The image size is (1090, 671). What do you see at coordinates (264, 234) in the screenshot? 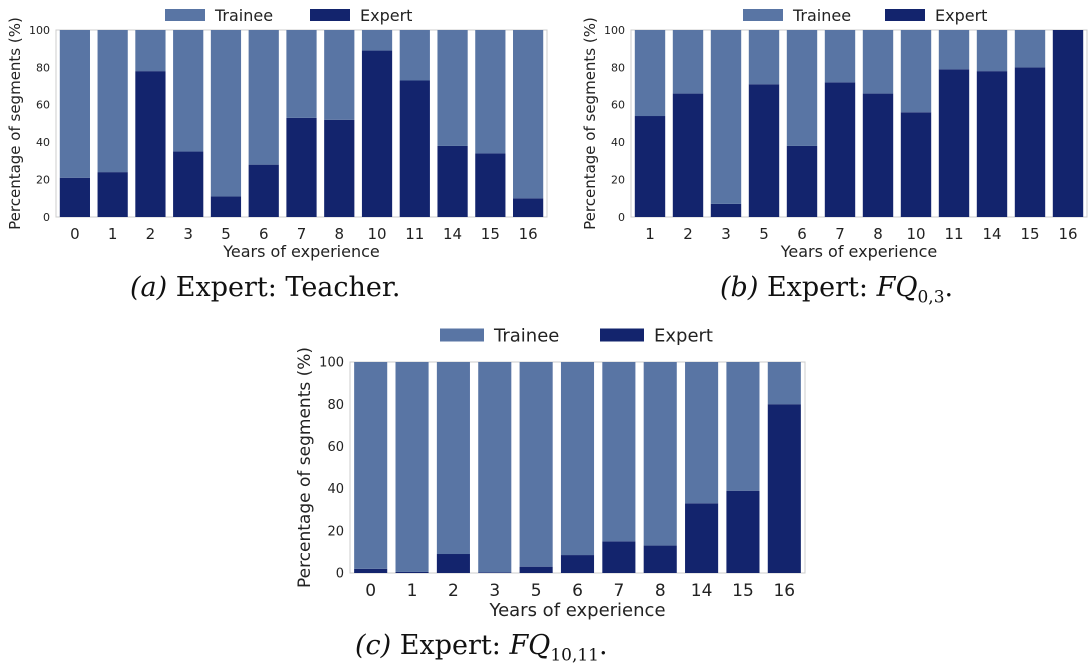
I see `x-tick-label: 6` at bounding box center [264, 234].